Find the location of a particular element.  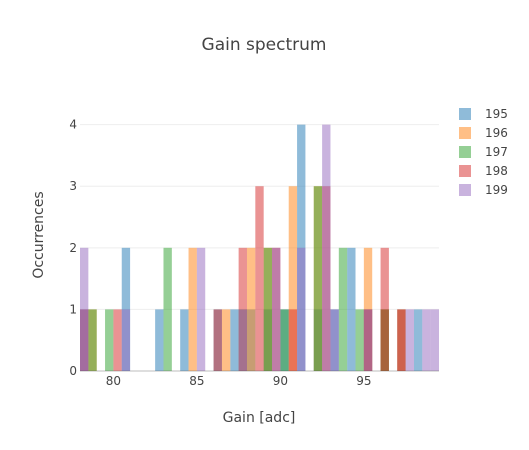

legend-item-198: 198 is located at coordinates (483, 171).